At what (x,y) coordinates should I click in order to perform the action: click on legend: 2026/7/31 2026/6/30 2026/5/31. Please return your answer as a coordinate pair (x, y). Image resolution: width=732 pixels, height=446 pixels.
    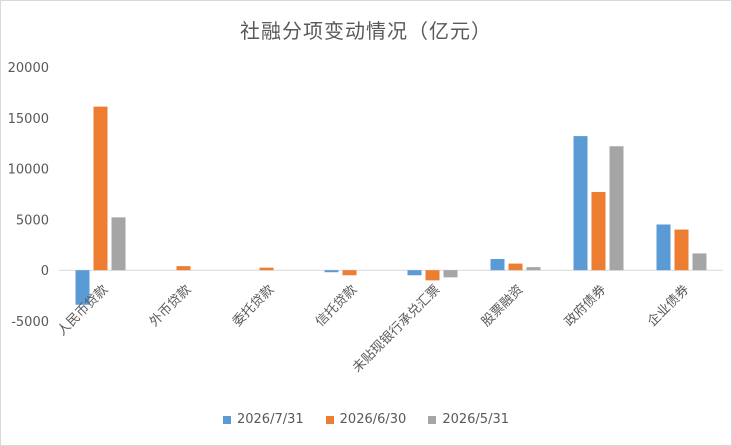
    Looking at the image, I should click on (366, 419).